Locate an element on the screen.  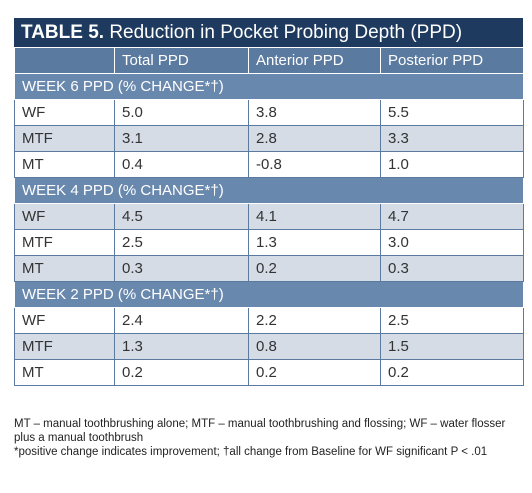
cell-total: 2.5 is located at coordinates (181, 242).